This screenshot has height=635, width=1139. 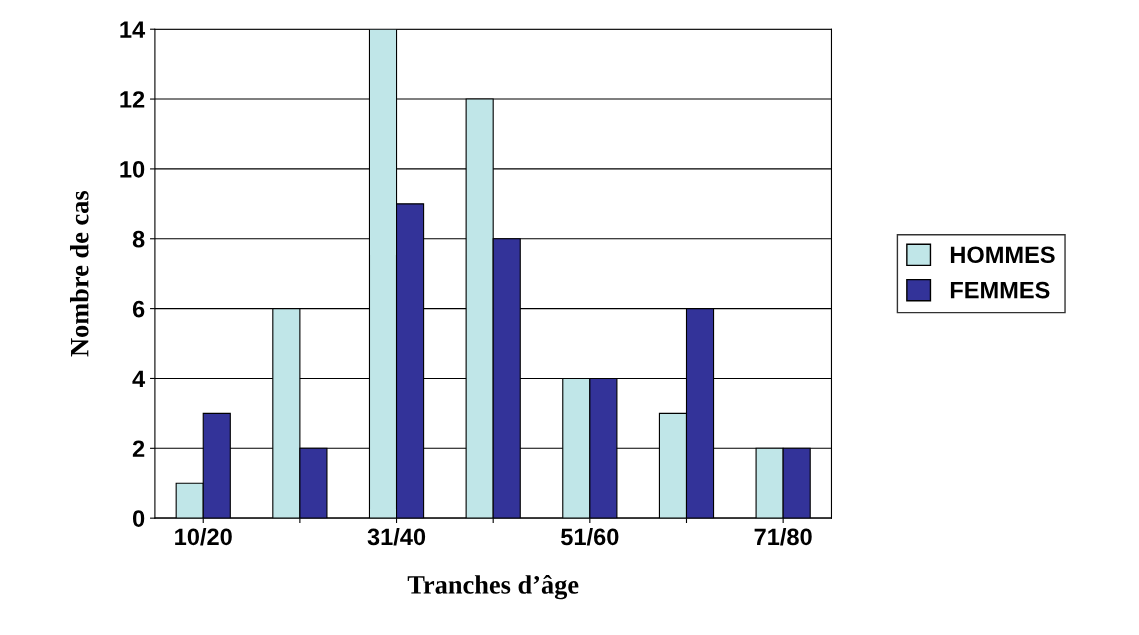 I want to click on y-tick-label: 6, so click(x=138, y=309).